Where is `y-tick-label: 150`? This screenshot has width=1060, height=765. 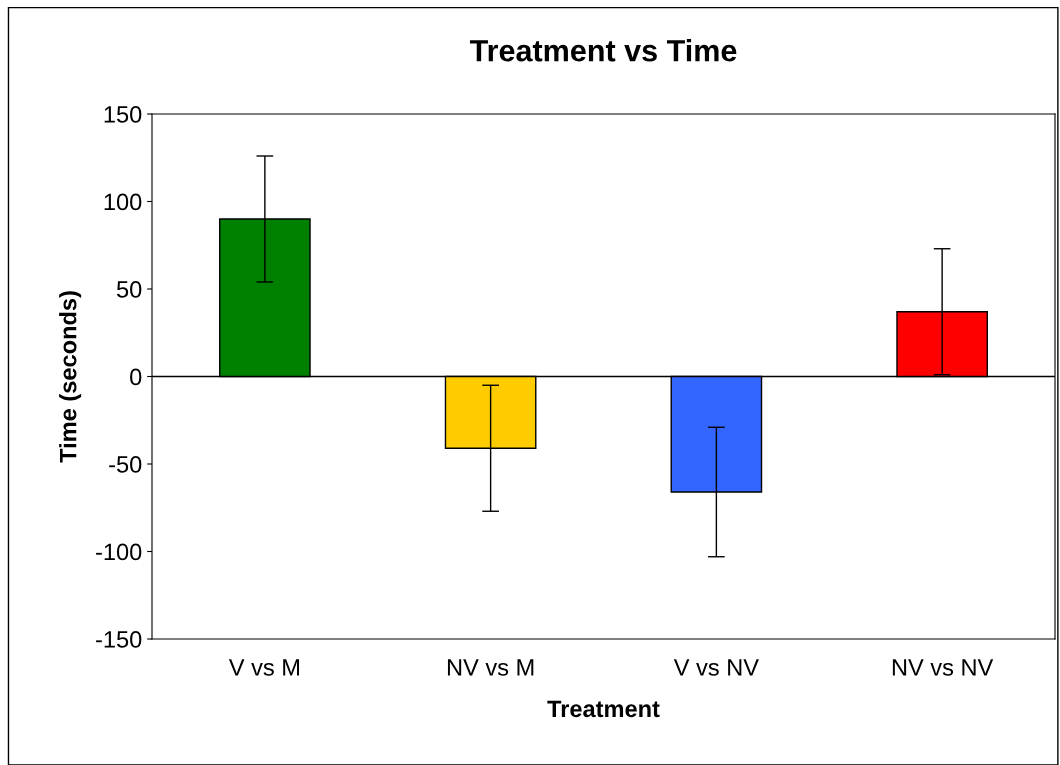 y-tick-label: 150 is located at coordinates (123, 114).